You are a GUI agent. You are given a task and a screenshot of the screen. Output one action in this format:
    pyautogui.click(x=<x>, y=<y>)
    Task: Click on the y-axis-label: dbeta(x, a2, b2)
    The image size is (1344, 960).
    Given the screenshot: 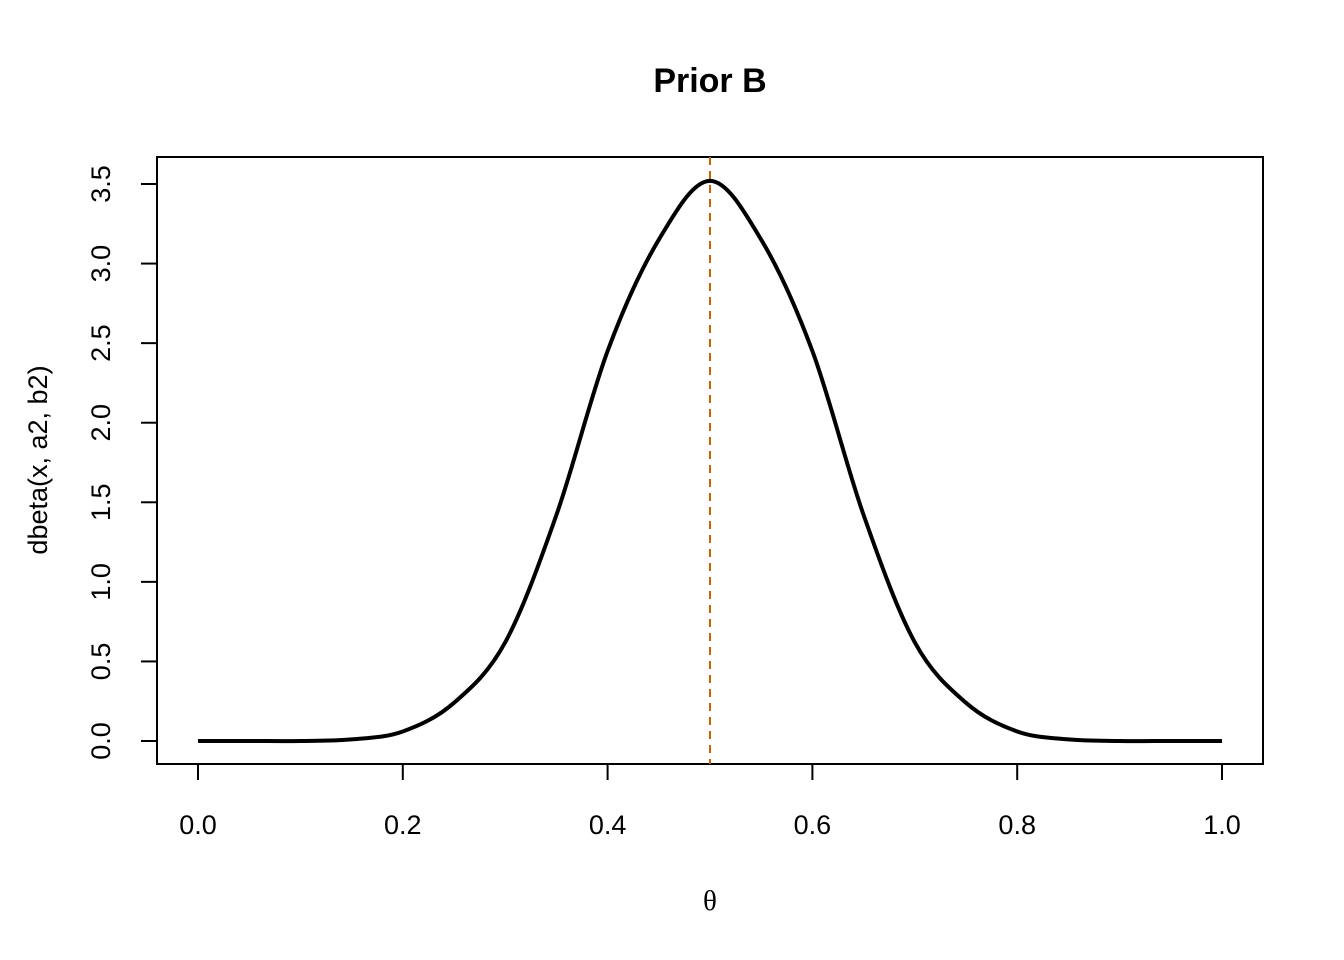 What is the action you would take?
    pyautogui.click(x=38, y=459)
    